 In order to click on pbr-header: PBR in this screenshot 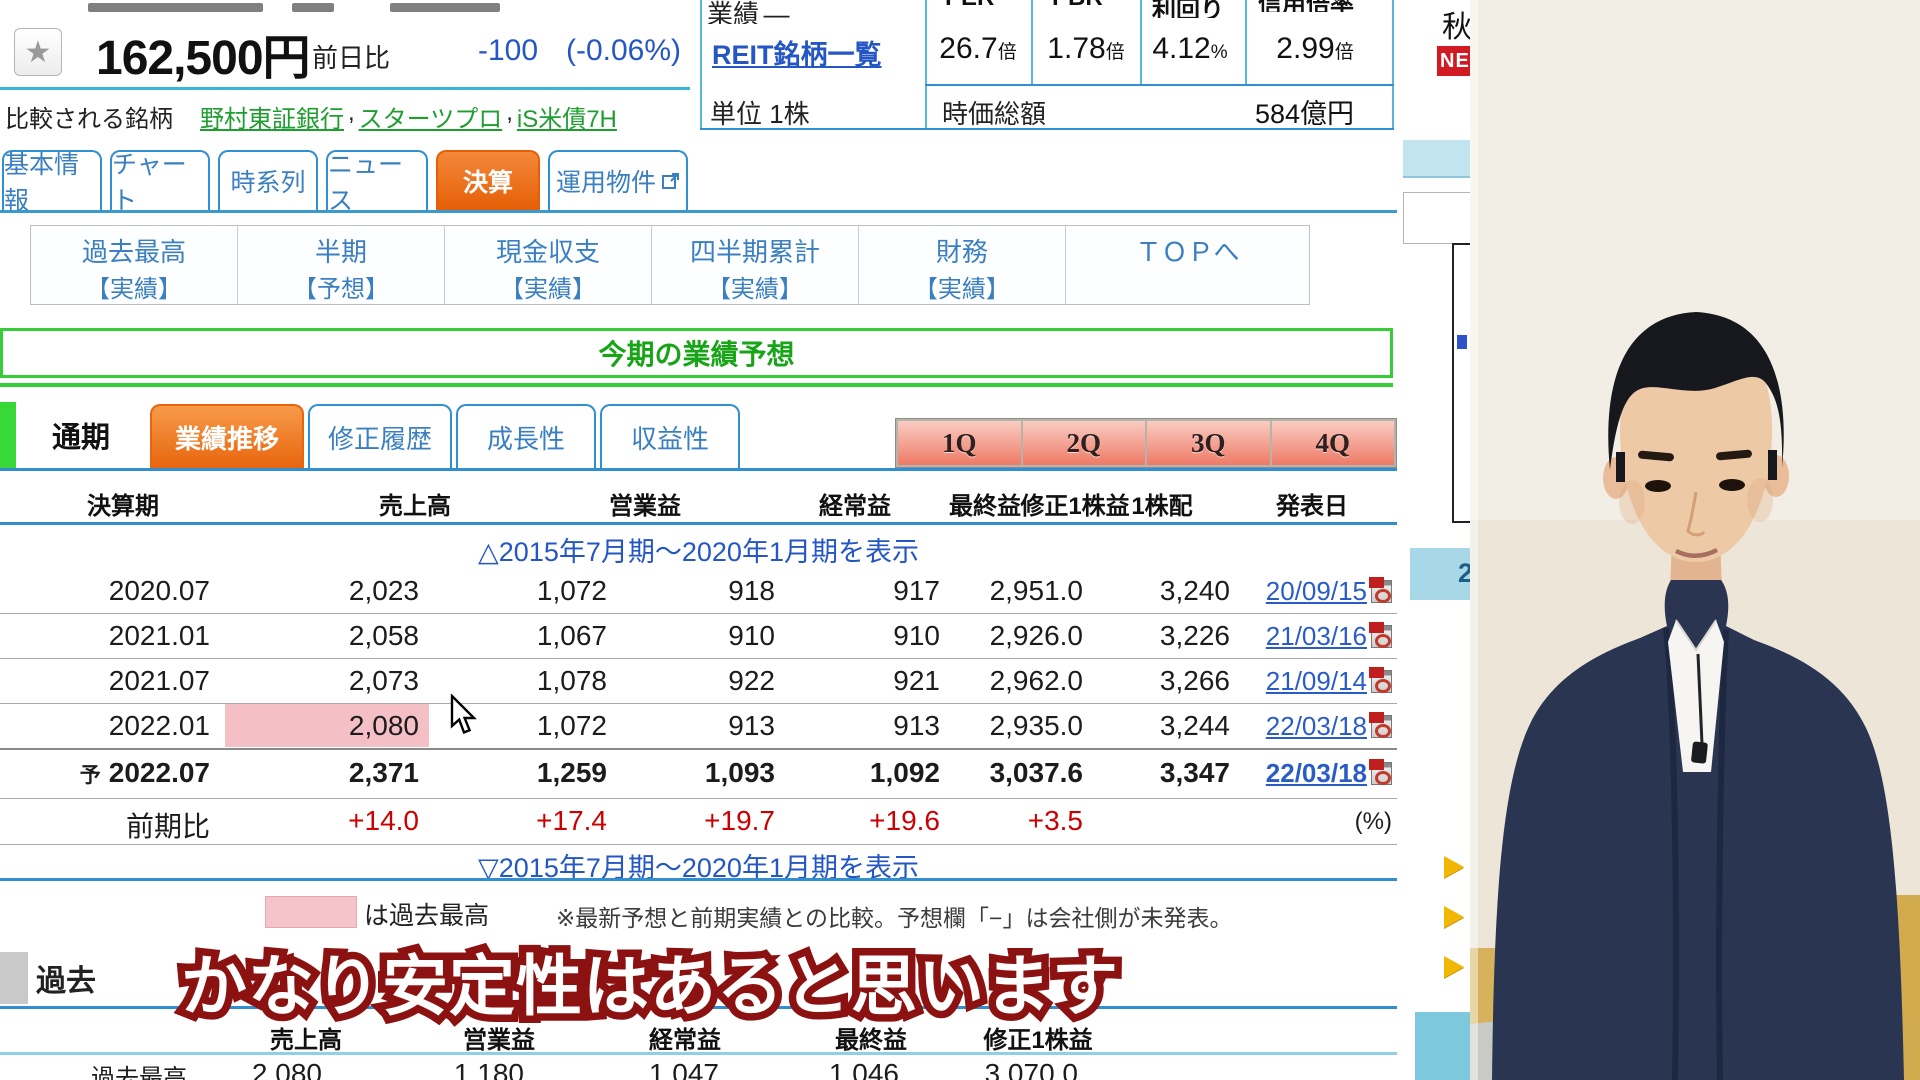, I will do `click(1087, 6)`.